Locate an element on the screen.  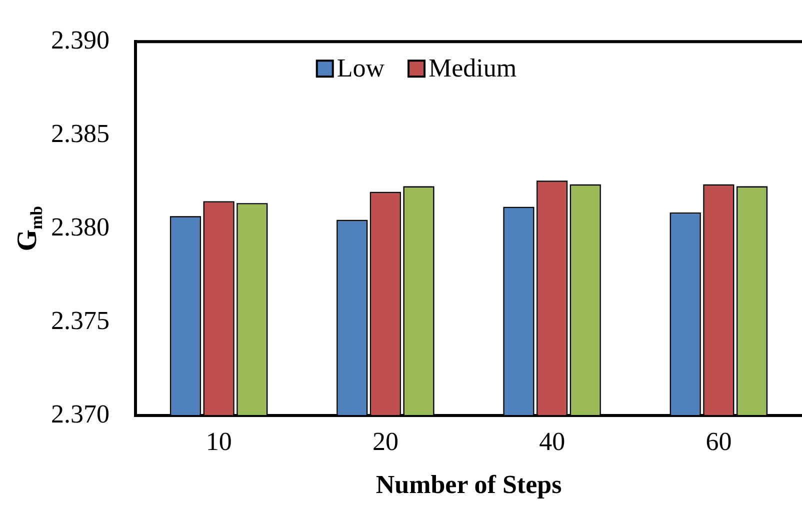
y-tick-label: 2.385 is located at coordinates (80, 133).